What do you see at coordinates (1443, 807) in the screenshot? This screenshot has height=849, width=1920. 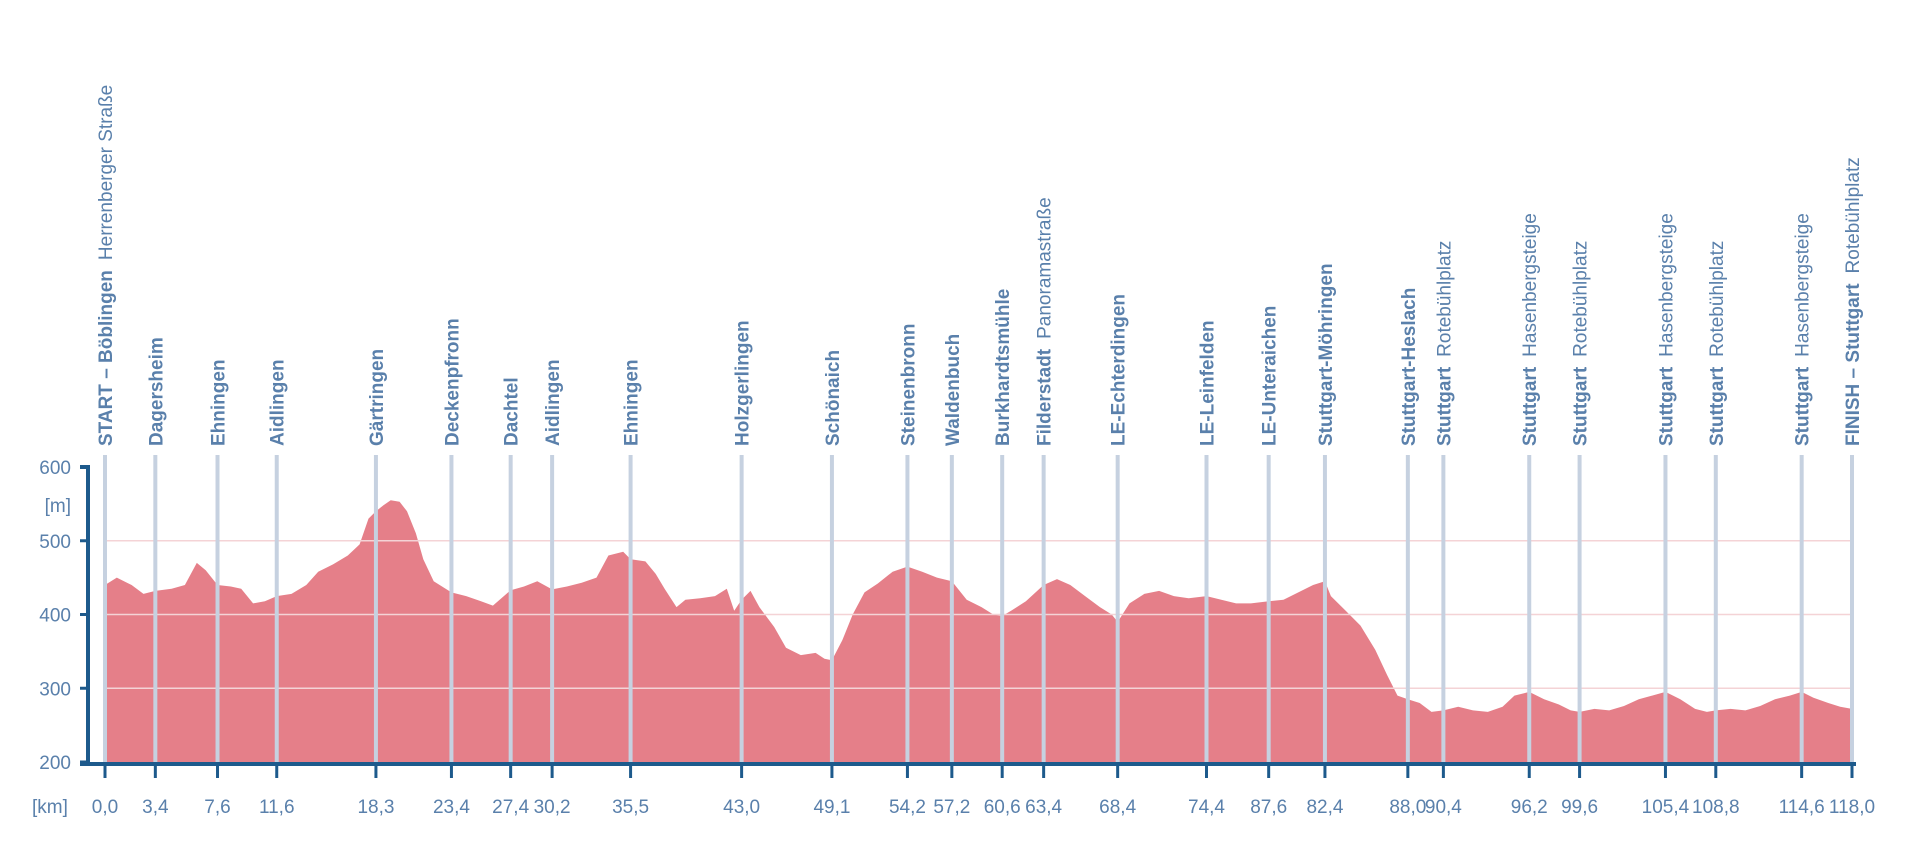 I see `x-tick-label: 90,4` at bounding box center [1443, 807].